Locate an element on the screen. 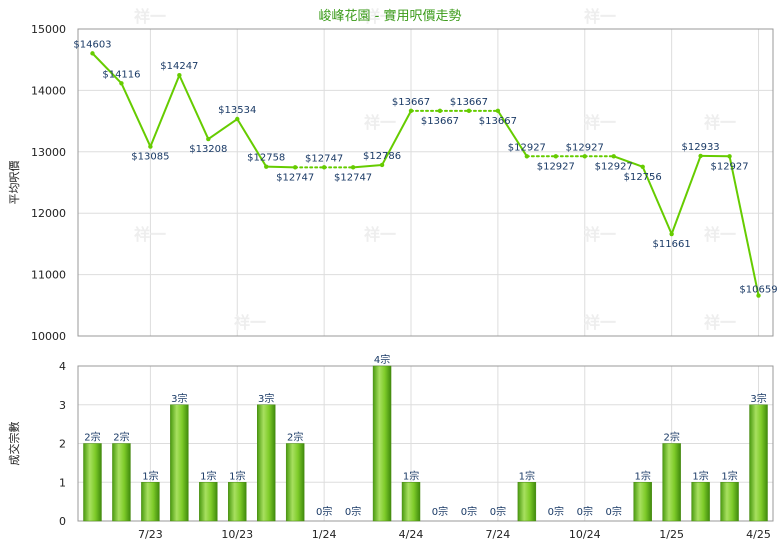 Image resolution: width=780 pixels, height=550 pixels. x-tick-label: 1/25 is located at coordinates (671, 534).